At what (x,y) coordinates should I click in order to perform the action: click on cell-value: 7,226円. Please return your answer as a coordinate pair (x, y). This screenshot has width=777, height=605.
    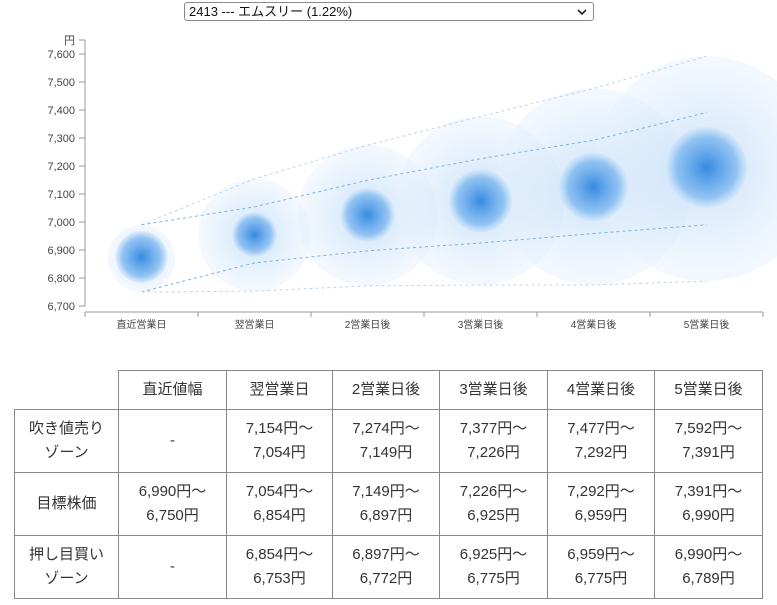
    Looking at the image, I should click on (493, 452).